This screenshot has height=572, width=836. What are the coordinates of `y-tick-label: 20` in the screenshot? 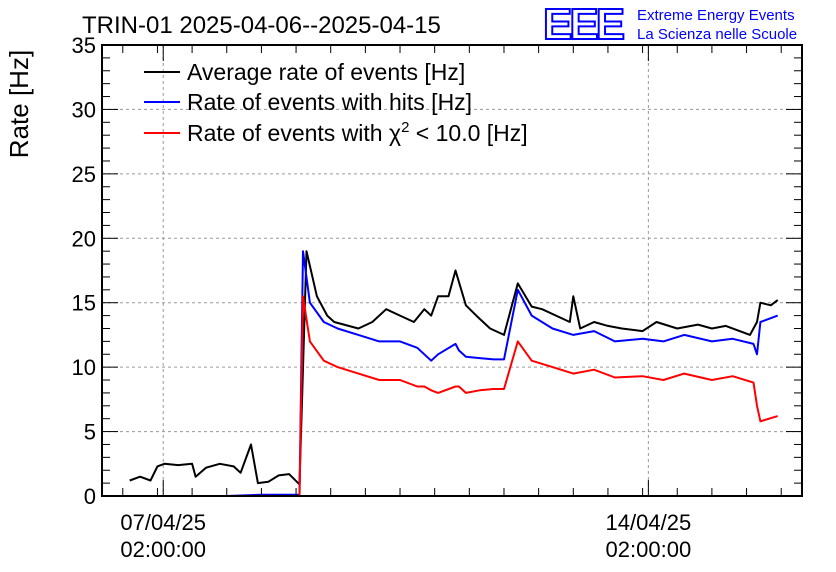 It's located at (84, 238).